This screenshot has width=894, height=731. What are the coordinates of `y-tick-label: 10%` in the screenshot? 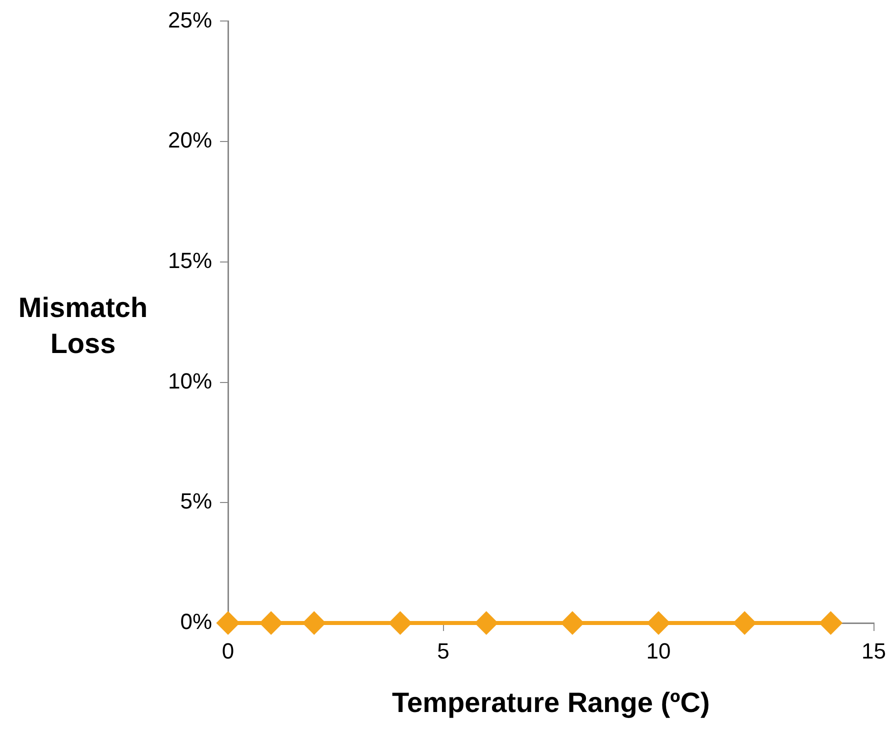 It's located at (190, 381).